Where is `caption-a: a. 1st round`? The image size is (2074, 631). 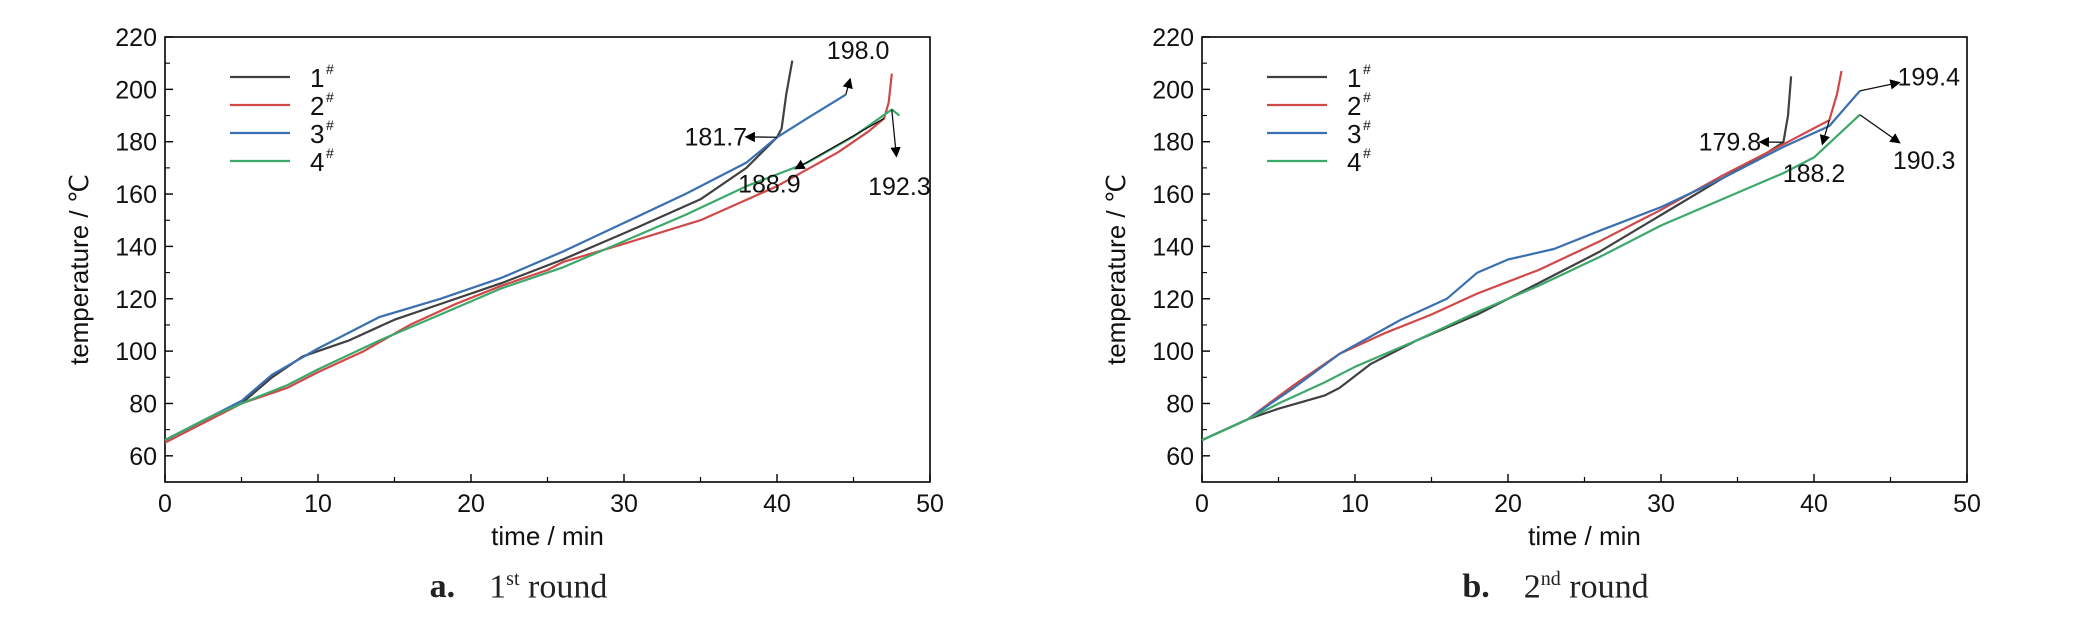 caption-a: a. 1st round is located at coordinates (518, 587).